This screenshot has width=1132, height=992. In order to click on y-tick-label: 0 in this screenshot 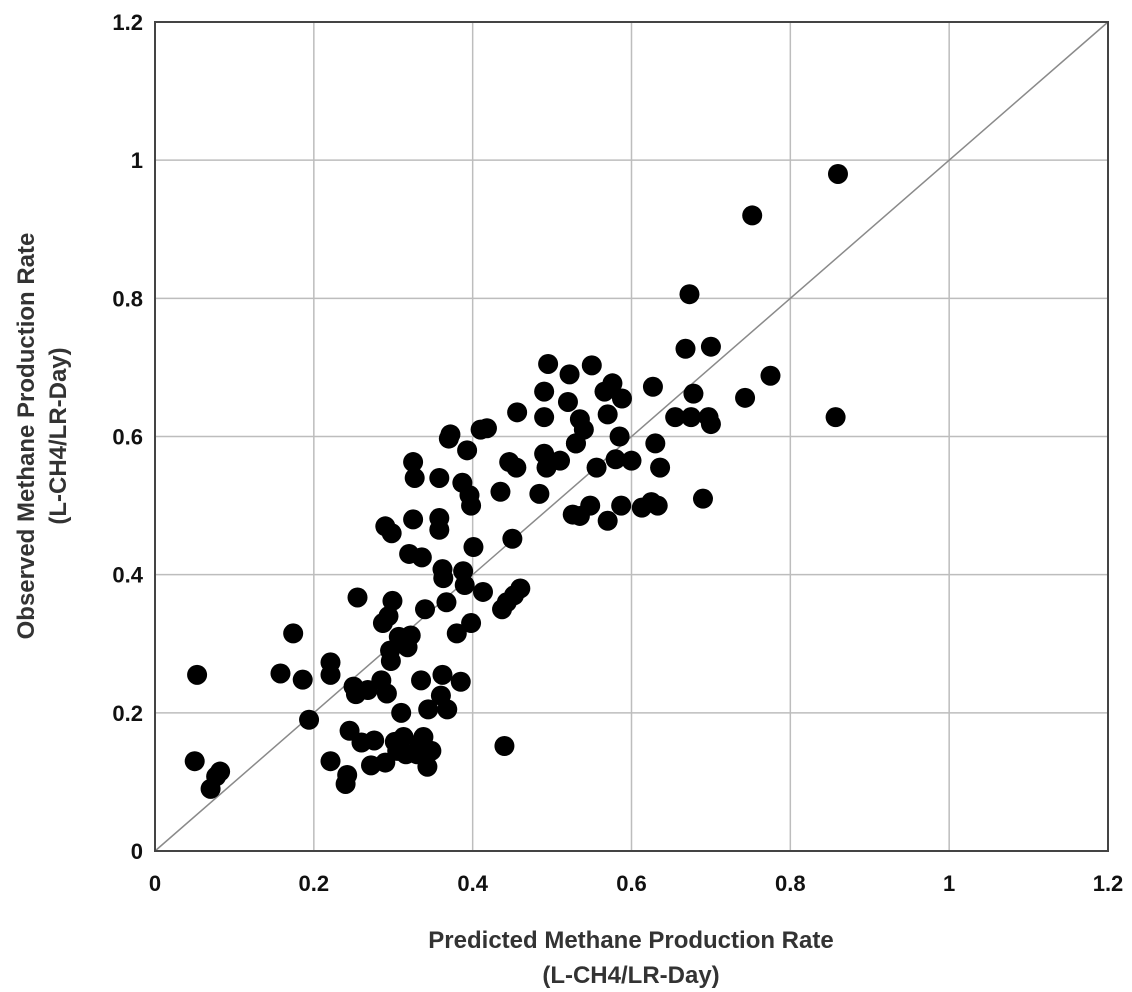, I will do `click(137, 851)`.